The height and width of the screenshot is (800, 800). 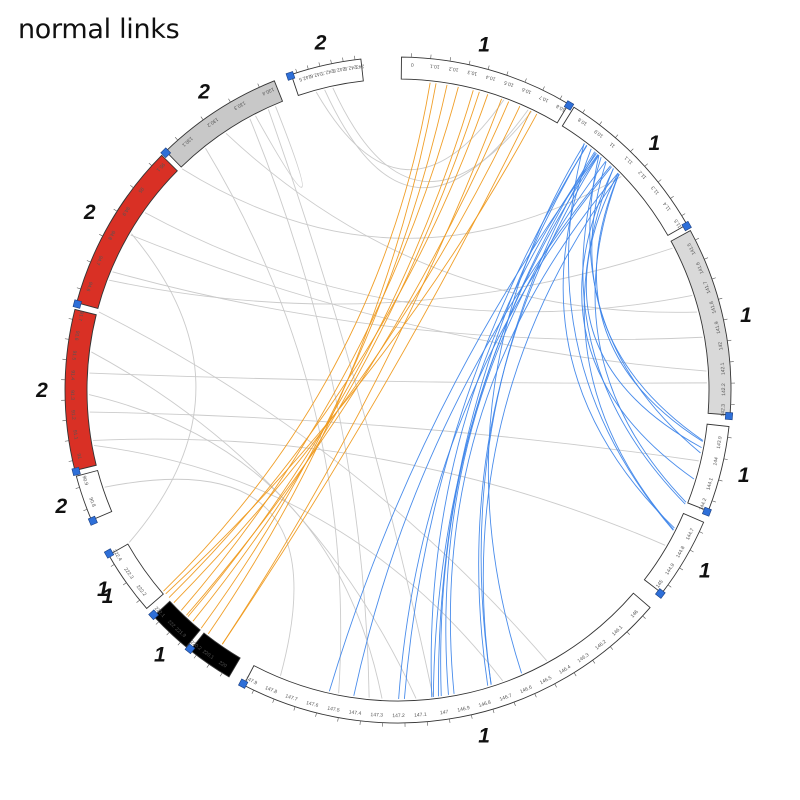 What do you see at coordinates (490, 77) in the screenshot?
I see `tick-label: 10.4` at bounding box center [490, 77].